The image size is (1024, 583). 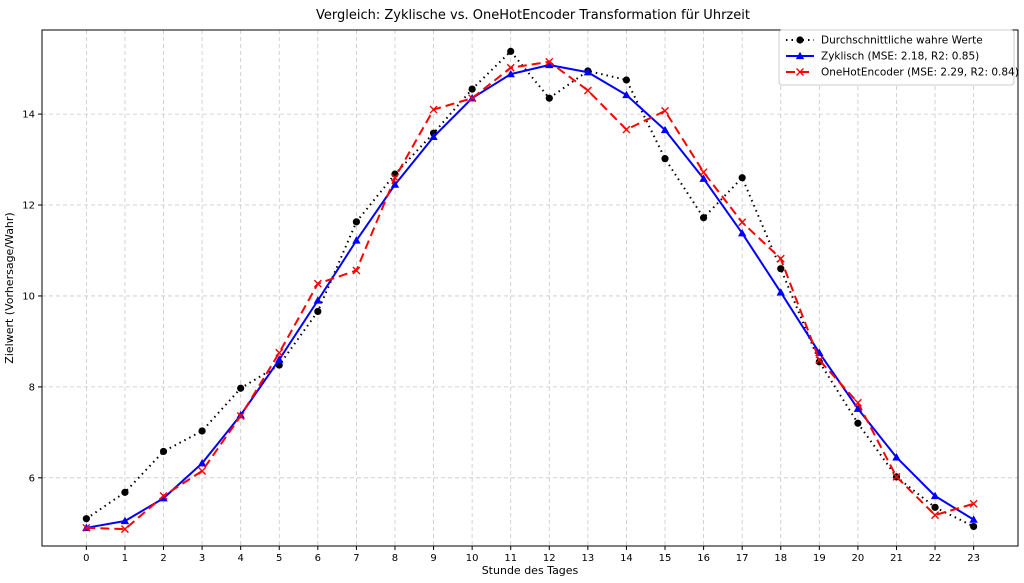 What do you see at coordinates (920, 73) in the screenshot?
I see `legend-label: OneHotEncoder (MSE: 2.29, R2: 0.84)` at bounding box center [920, 73].